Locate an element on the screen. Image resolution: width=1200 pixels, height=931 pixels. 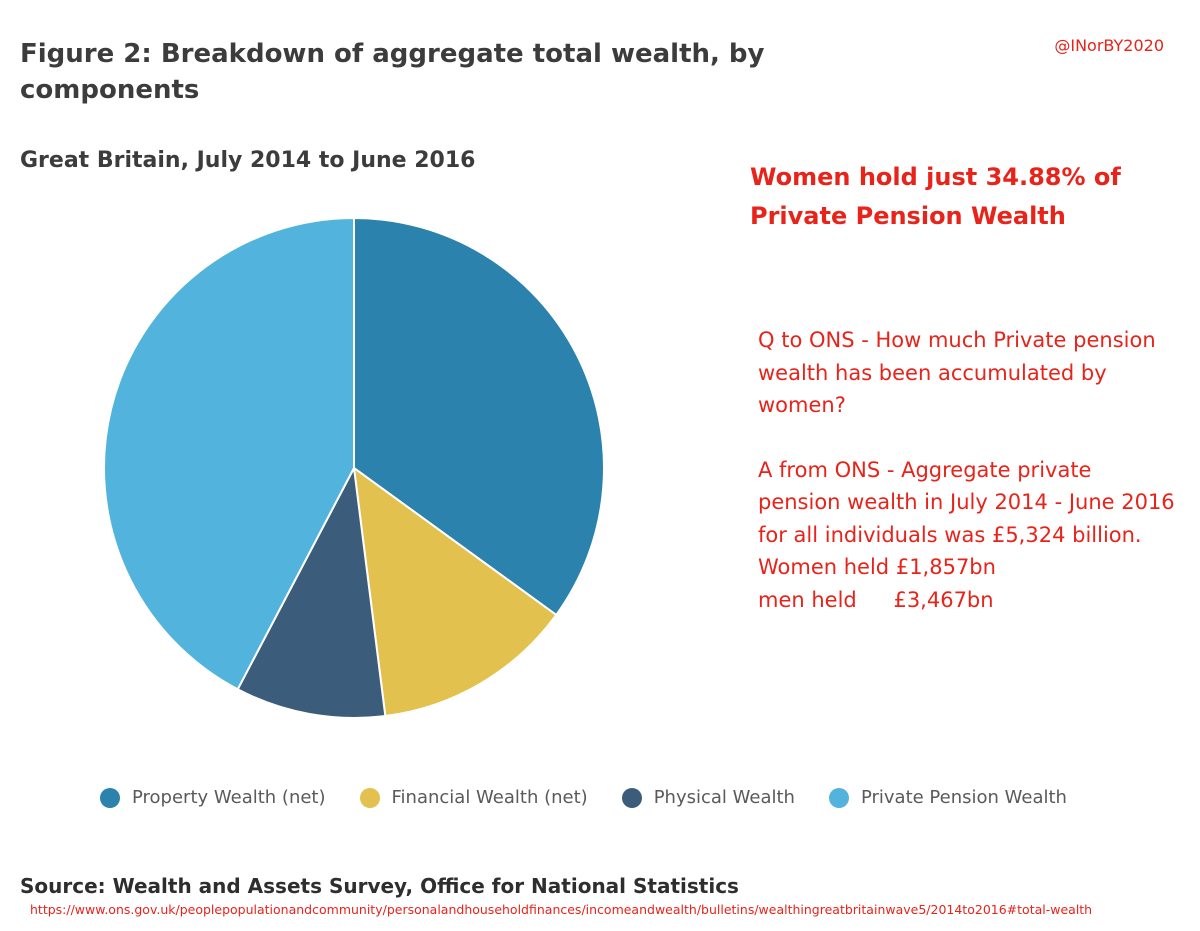
legend-item: Property Wealth (net) is located at coordinates (213, 797).